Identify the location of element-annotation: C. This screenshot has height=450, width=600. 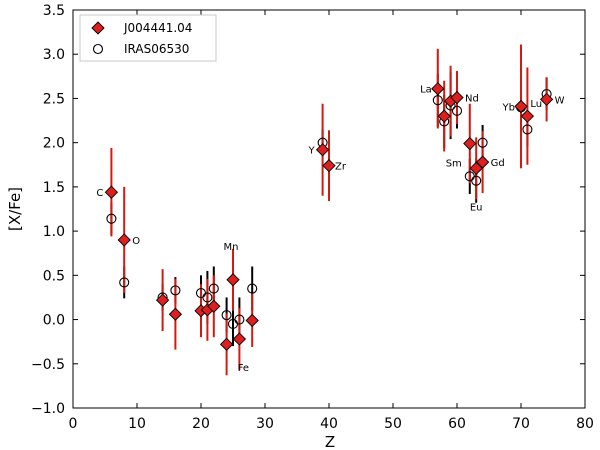
(99, 193).